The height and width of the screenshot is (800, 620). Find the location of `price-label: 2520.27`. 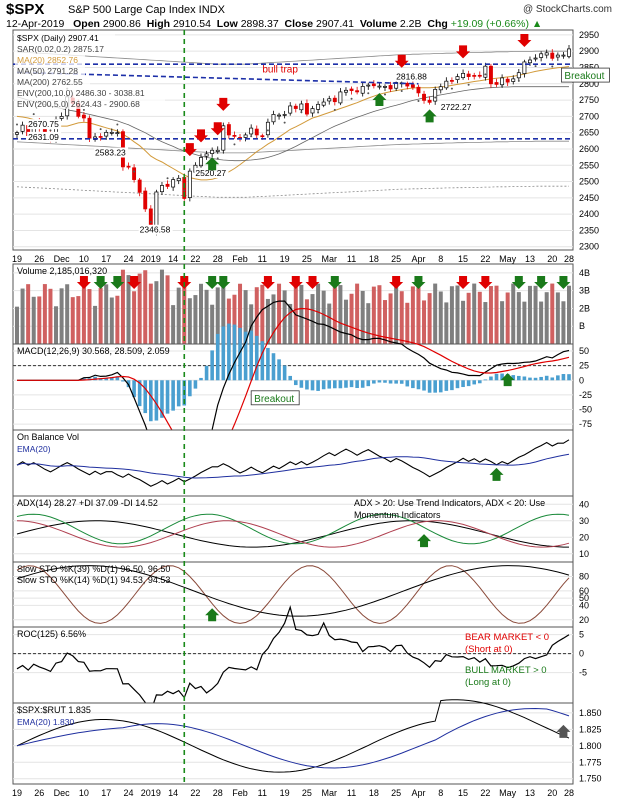

price-label: 2520.27 is located at coordinates (210, 173).